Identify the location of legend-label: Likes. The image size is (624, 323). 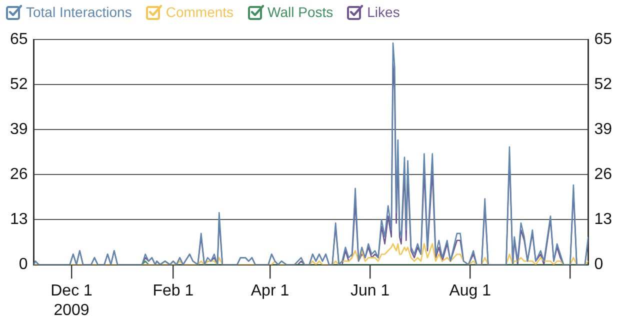
(383, 12).